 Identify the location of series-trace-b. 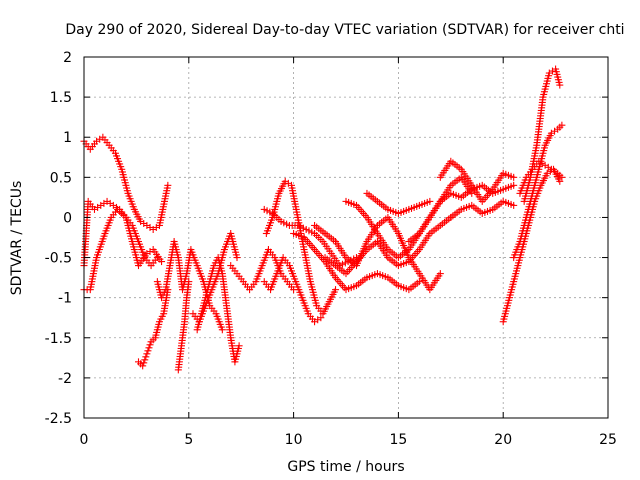
(120, 233).